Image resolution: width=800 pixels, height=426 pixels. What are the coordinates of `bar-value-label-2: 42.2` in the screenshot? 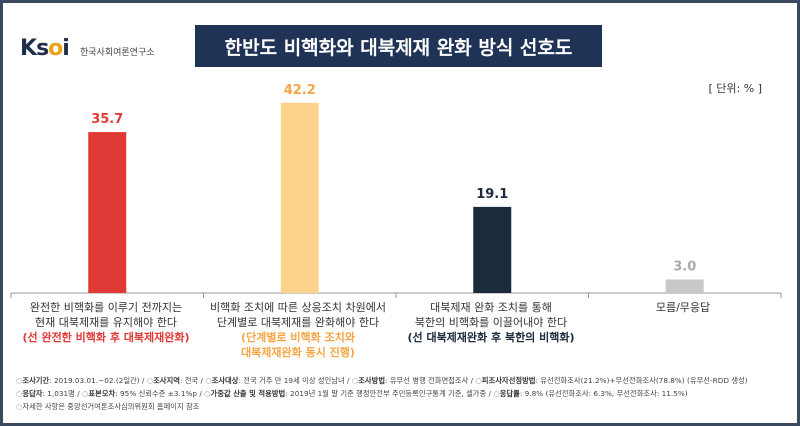 It's located at (300, 90).